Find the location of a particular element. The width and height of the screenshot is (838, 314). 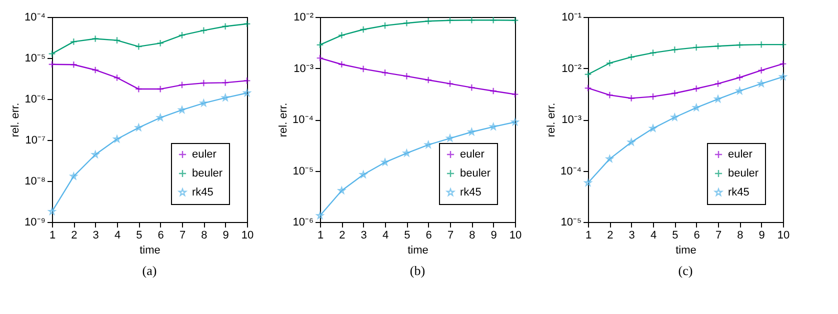

y-tick-label: 10⁻⁸ is located at coordinates (35, 182).